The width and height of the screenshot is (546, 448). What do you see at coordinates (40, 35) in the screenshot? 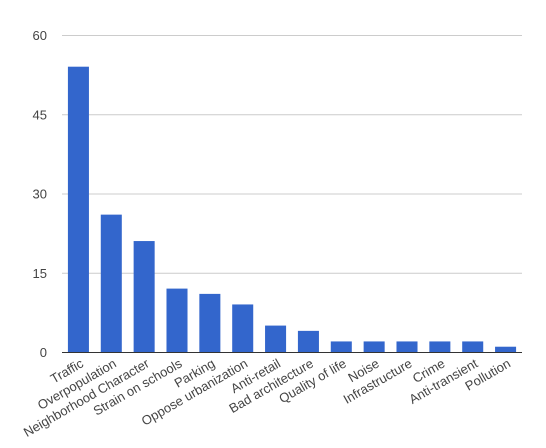
I see `y-tick-label: 60` at bounding box center [40, 35].